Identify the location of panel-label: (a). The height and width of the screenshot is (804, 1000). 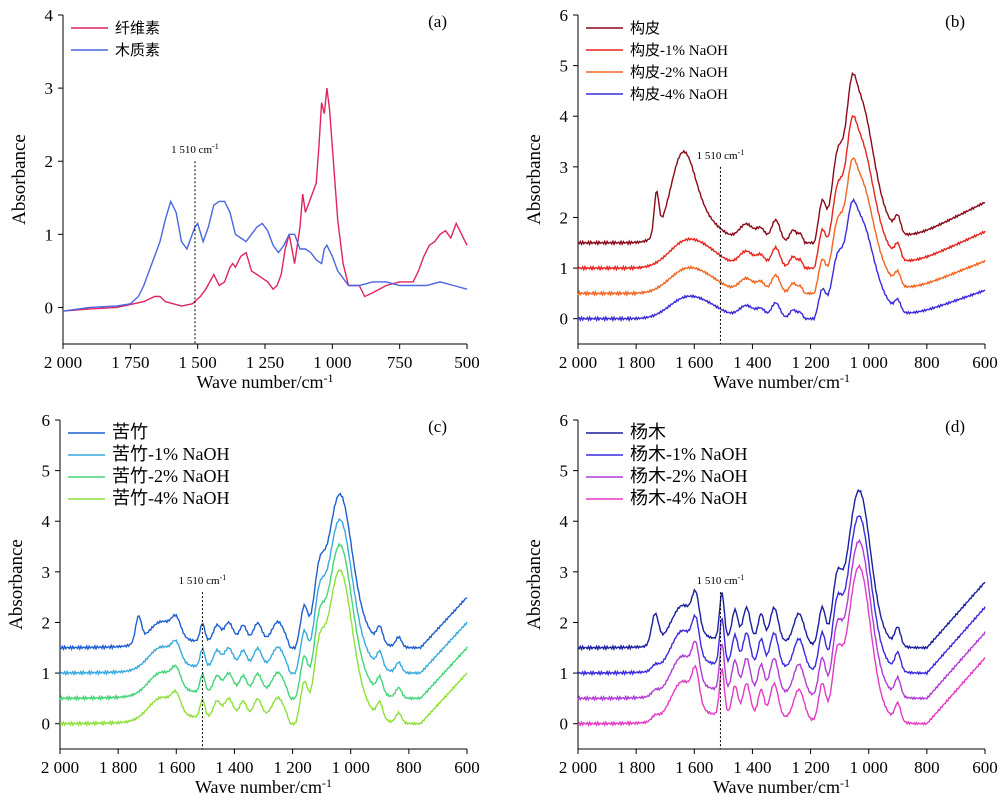
(437, 21).